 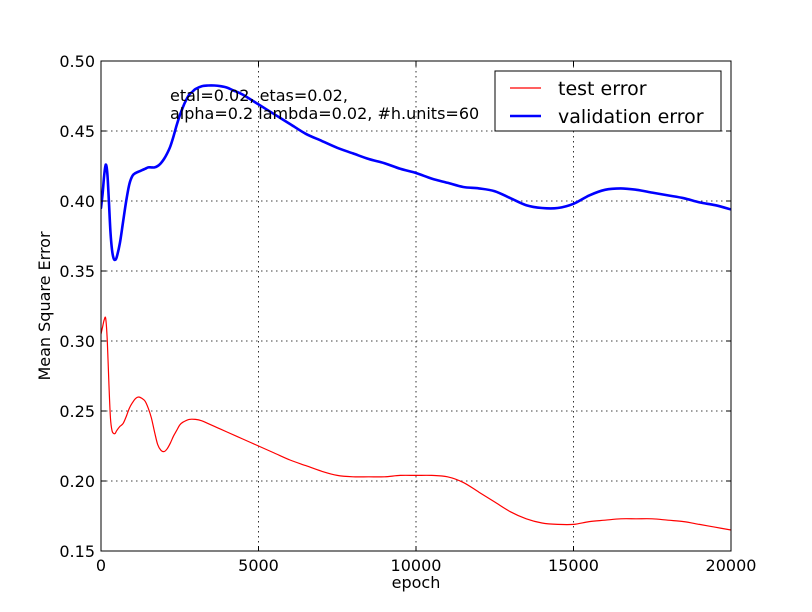 I want to click on legend-box, so click(x=608, y=101).